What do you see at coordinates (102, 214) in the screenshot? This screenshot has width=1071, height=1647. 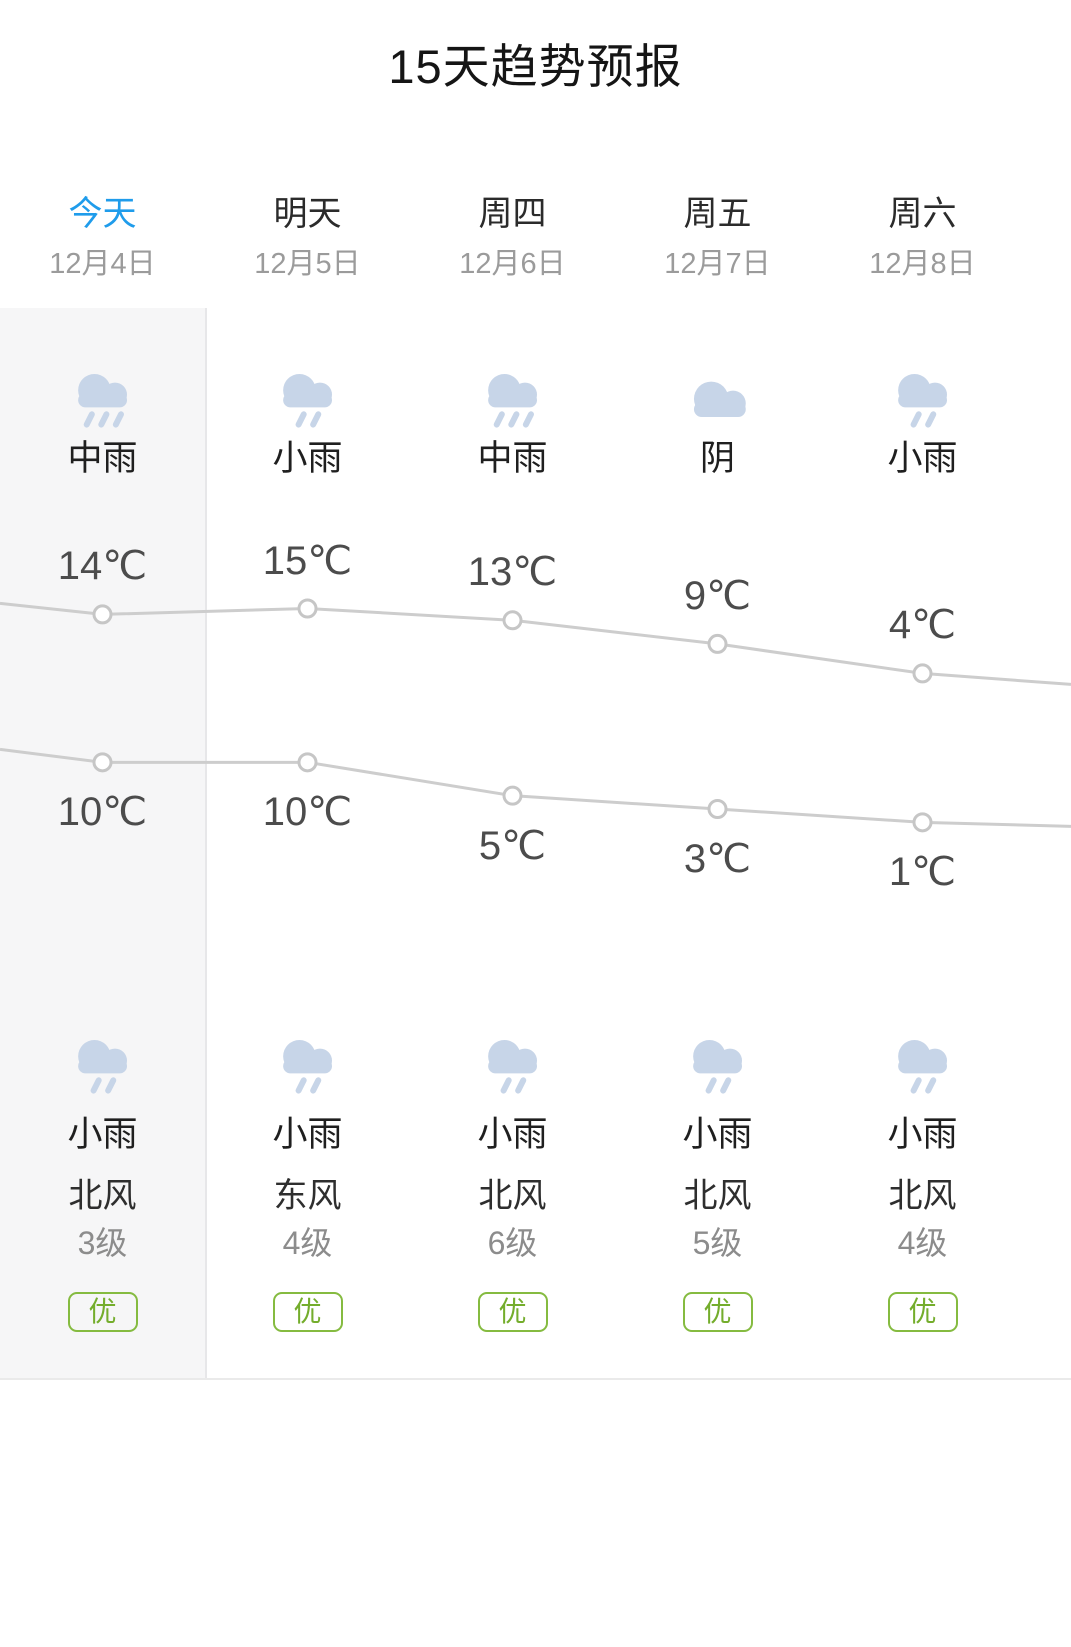 I see `day-label: 今天` at bounding box center [102, 214].